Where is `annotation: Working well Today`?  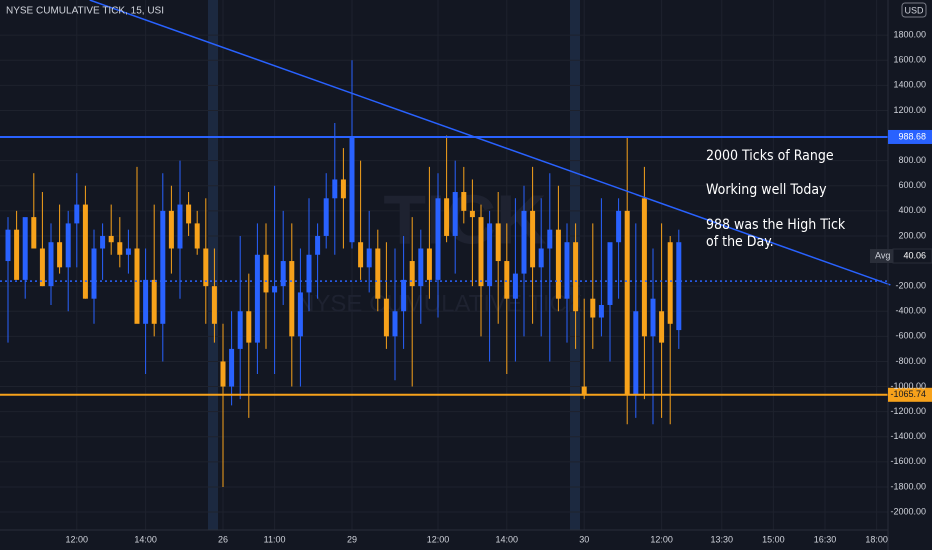 annotation: Working well Today is located at coordinates (766, 190).